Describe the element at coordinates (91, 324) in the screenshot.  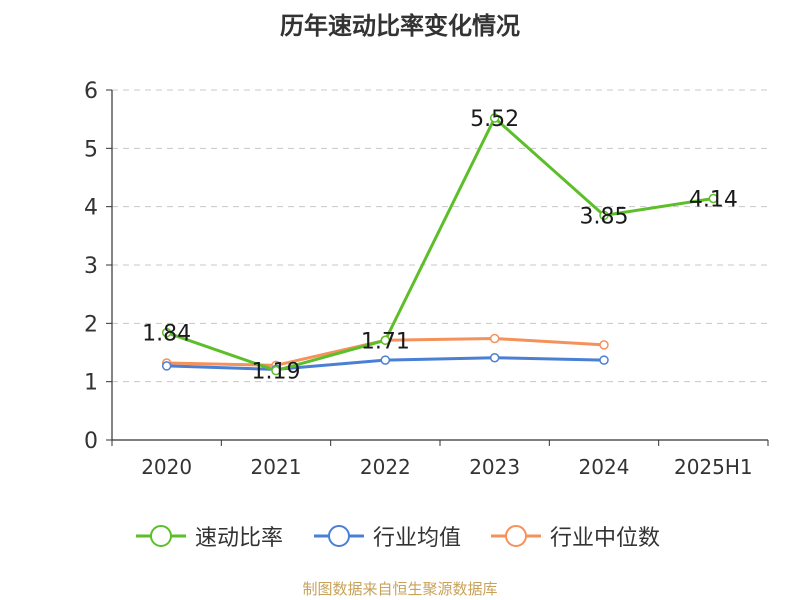
I see `y-tick-label: 2` at that location.